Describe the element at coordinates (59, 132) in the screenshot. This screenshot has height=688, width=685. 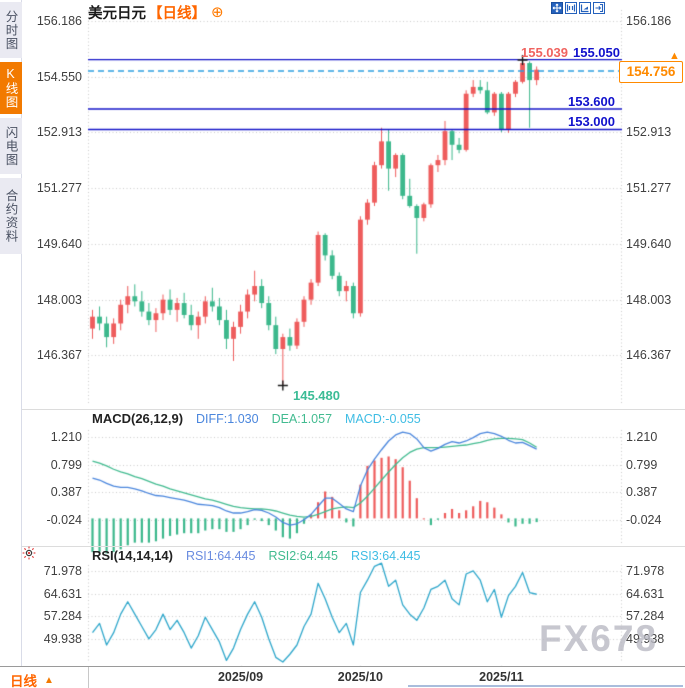
I see `price-axis-label-left: 152.913` at that location.